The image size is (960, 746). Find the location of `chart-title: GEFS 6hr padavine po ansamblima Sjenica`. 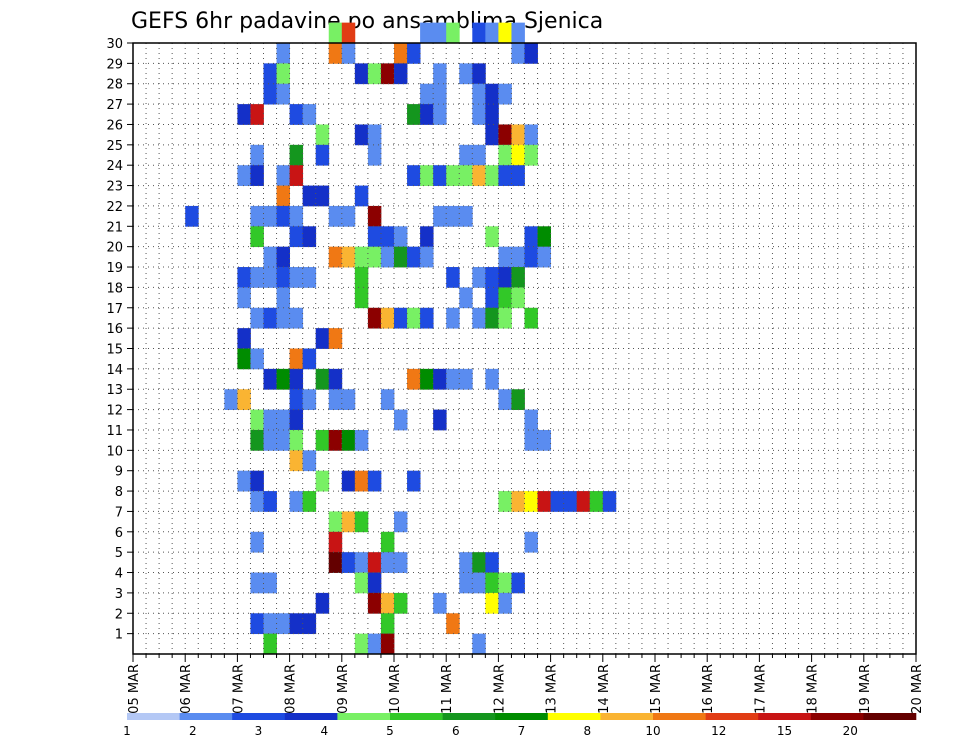

chart-title: GEFS 6hr padavine po ansamblima Sjenica is located at coordinates (367, 21).